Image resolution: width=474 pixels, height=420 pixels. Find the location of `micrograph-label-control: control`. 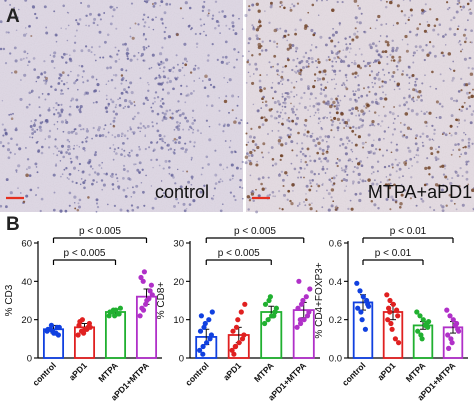

micrograph-label-control: control is located at coordinates (182, 192).